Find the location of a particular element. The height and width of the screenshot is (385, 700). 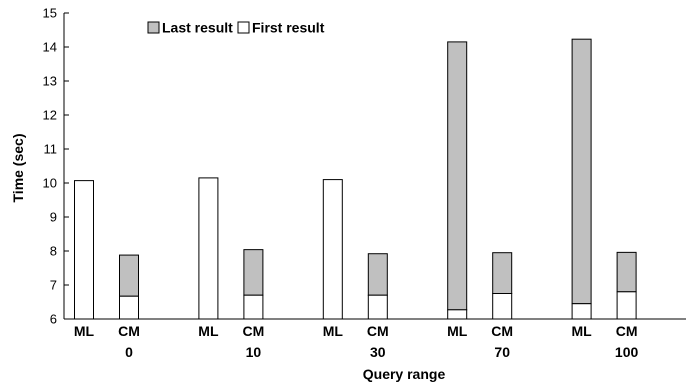

bar-last-result-0-cm is located at coordinates (129, 275).